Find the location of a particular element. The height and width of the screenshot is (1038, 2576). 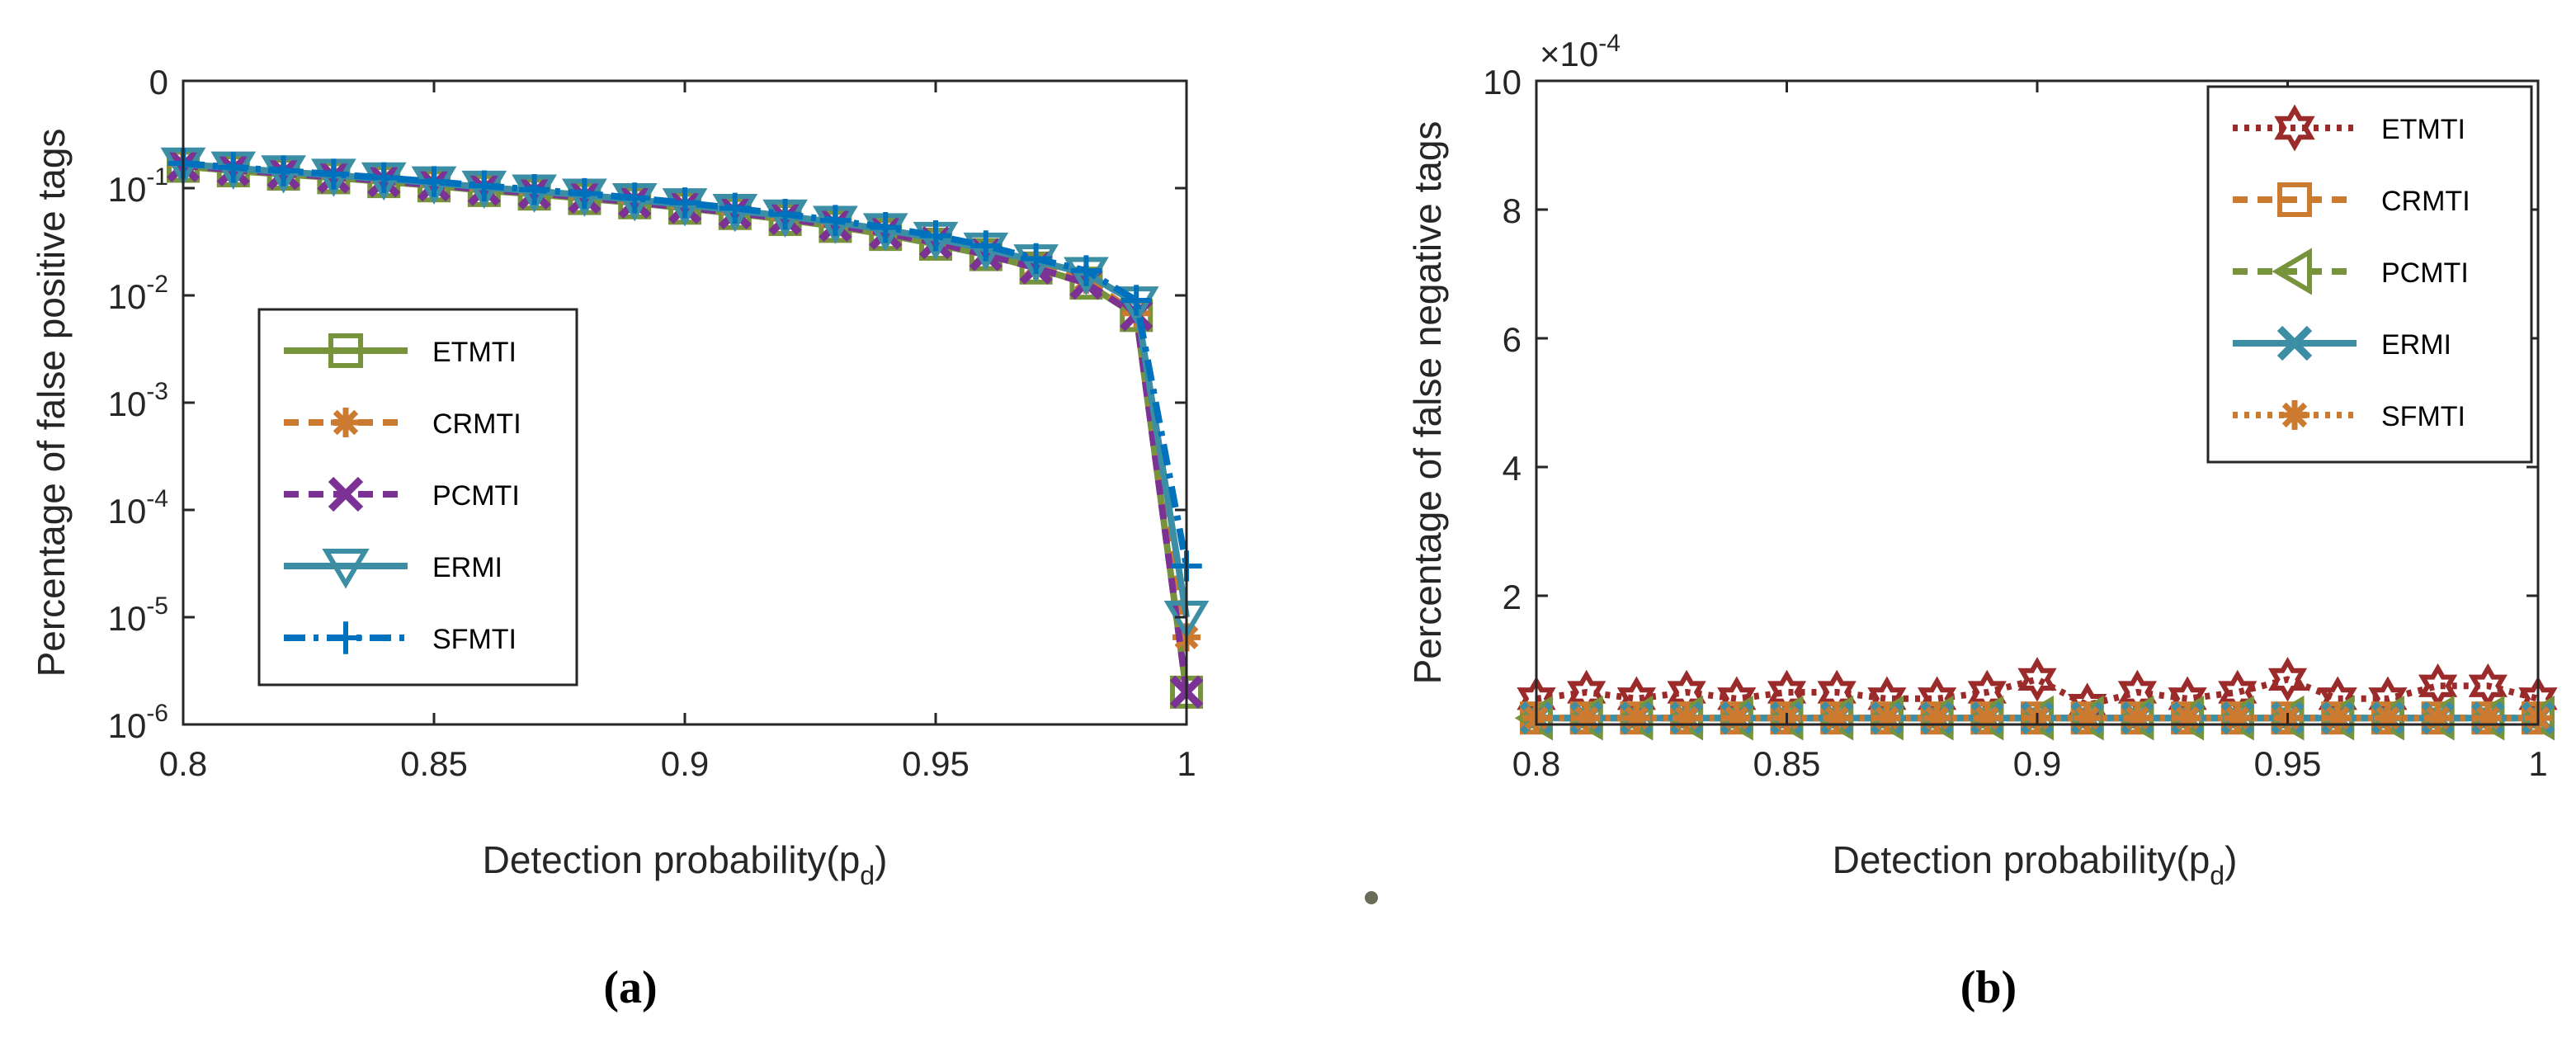

chart-a-legend: ETMTI CRMTI PCMTI ERMI SFMTI is located at coordinates (417, 497).